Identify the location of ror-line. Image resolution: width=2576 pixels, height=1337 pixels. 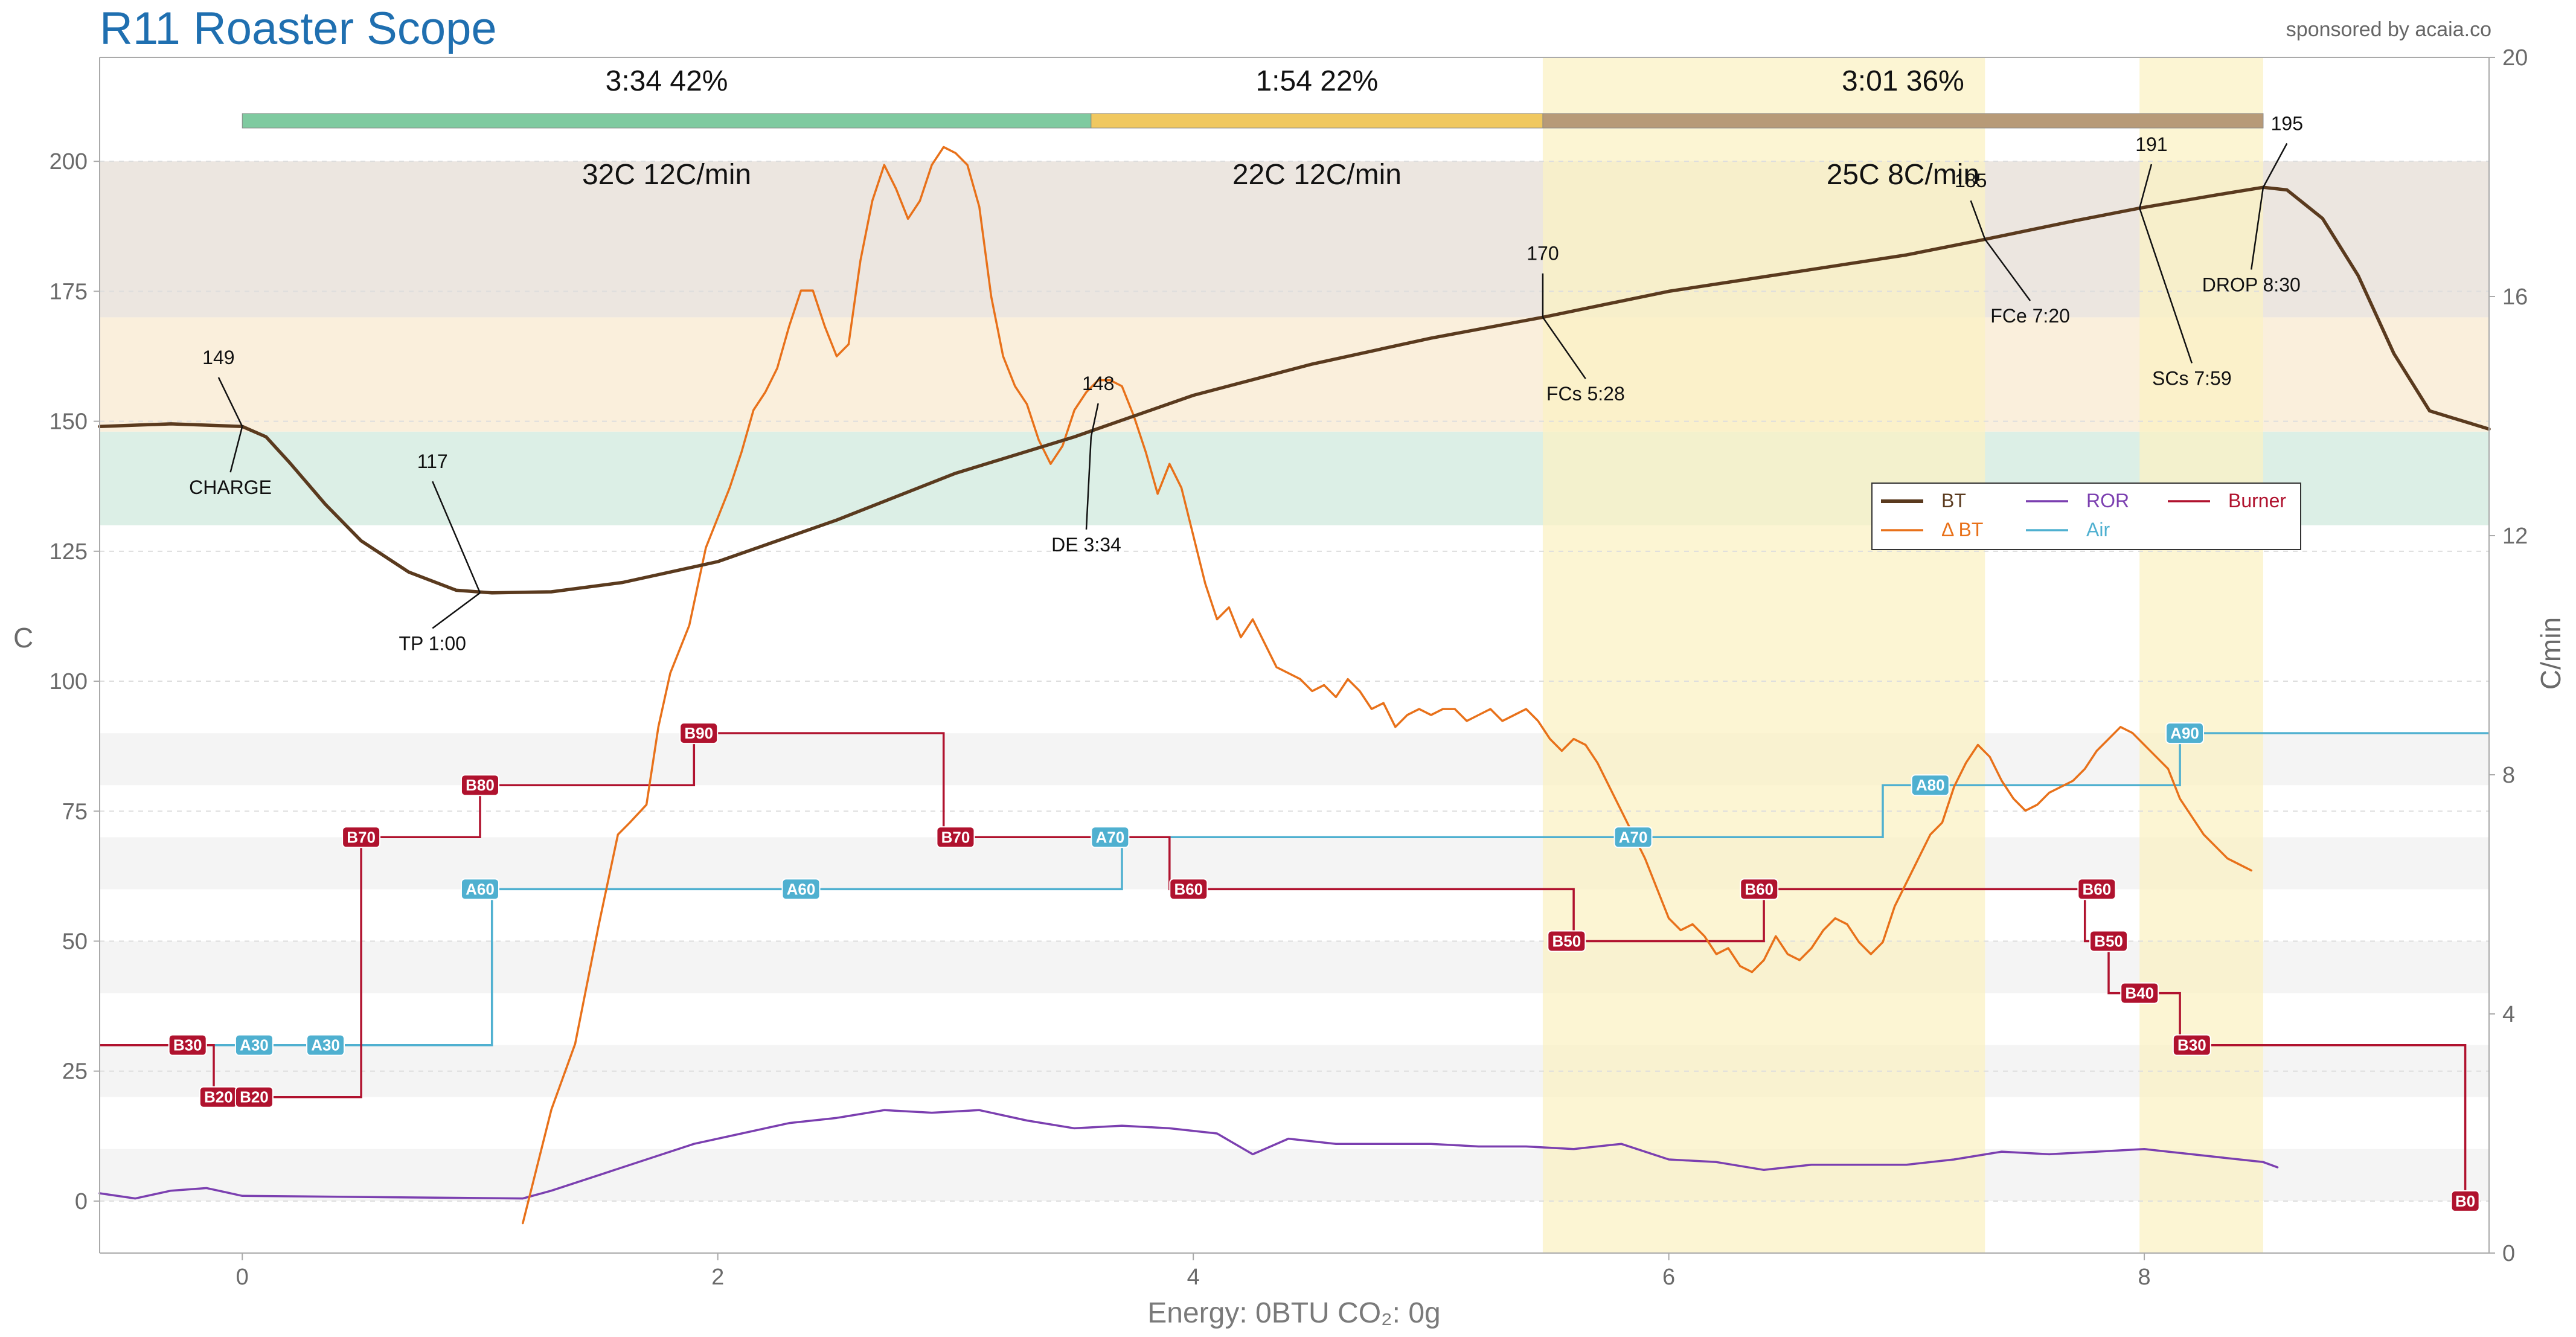
(1188, 1154).